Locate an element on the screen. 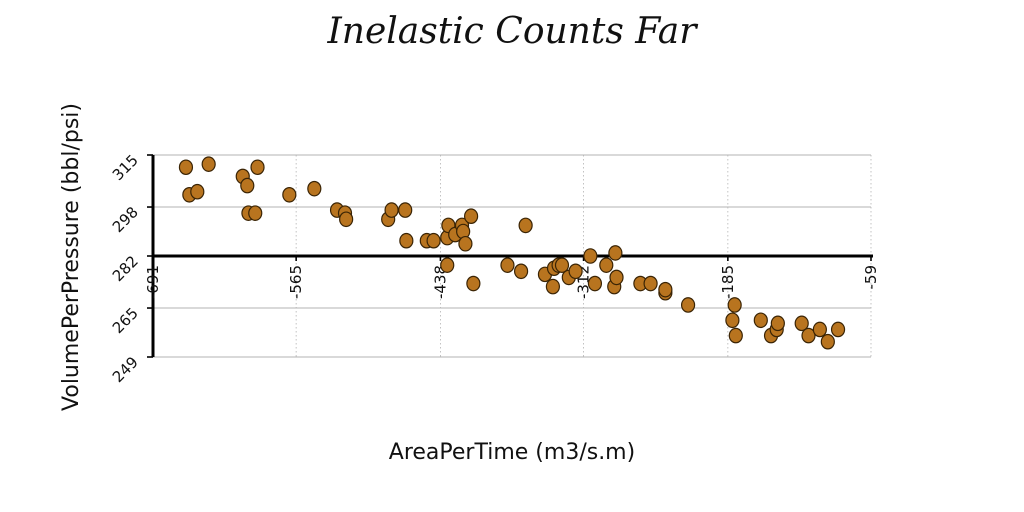  x-tick-label: -59 is located at coordinates (871, 277).